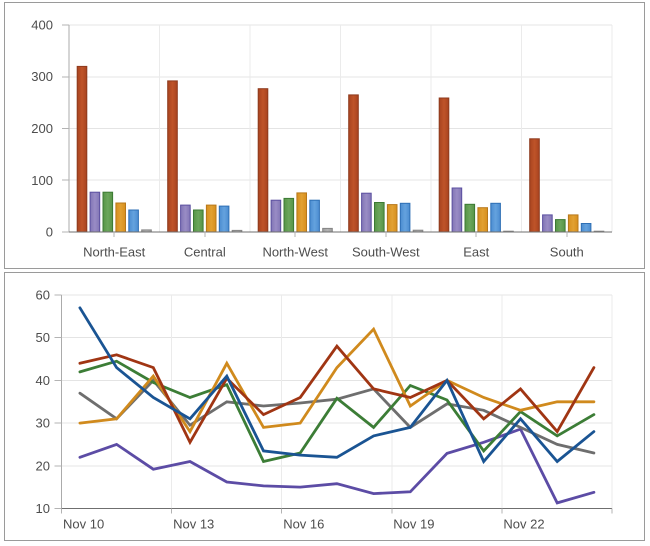 The height and width of the screenshot is (546, 650). What do you see at coordinates (42, 128) in the screenshot?
I see `svg-text: 200` at bounding box center [42, 128].